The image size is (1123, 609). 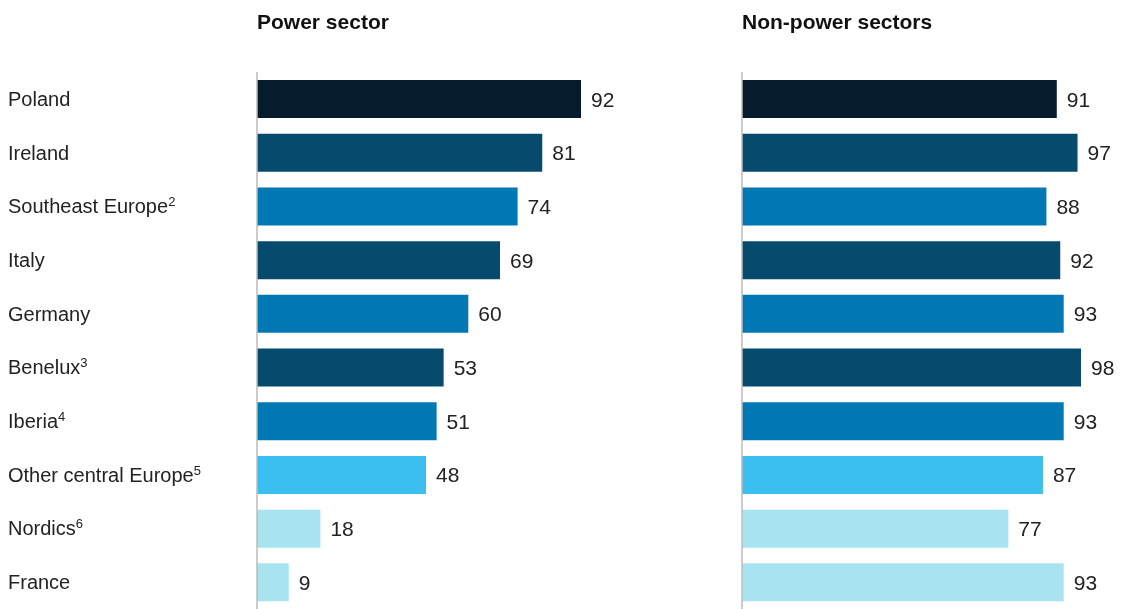 What do you see at coordinates (1078, 99) in the screenshot?
I see `data-label: 91` at bounding box center [1078, 99].